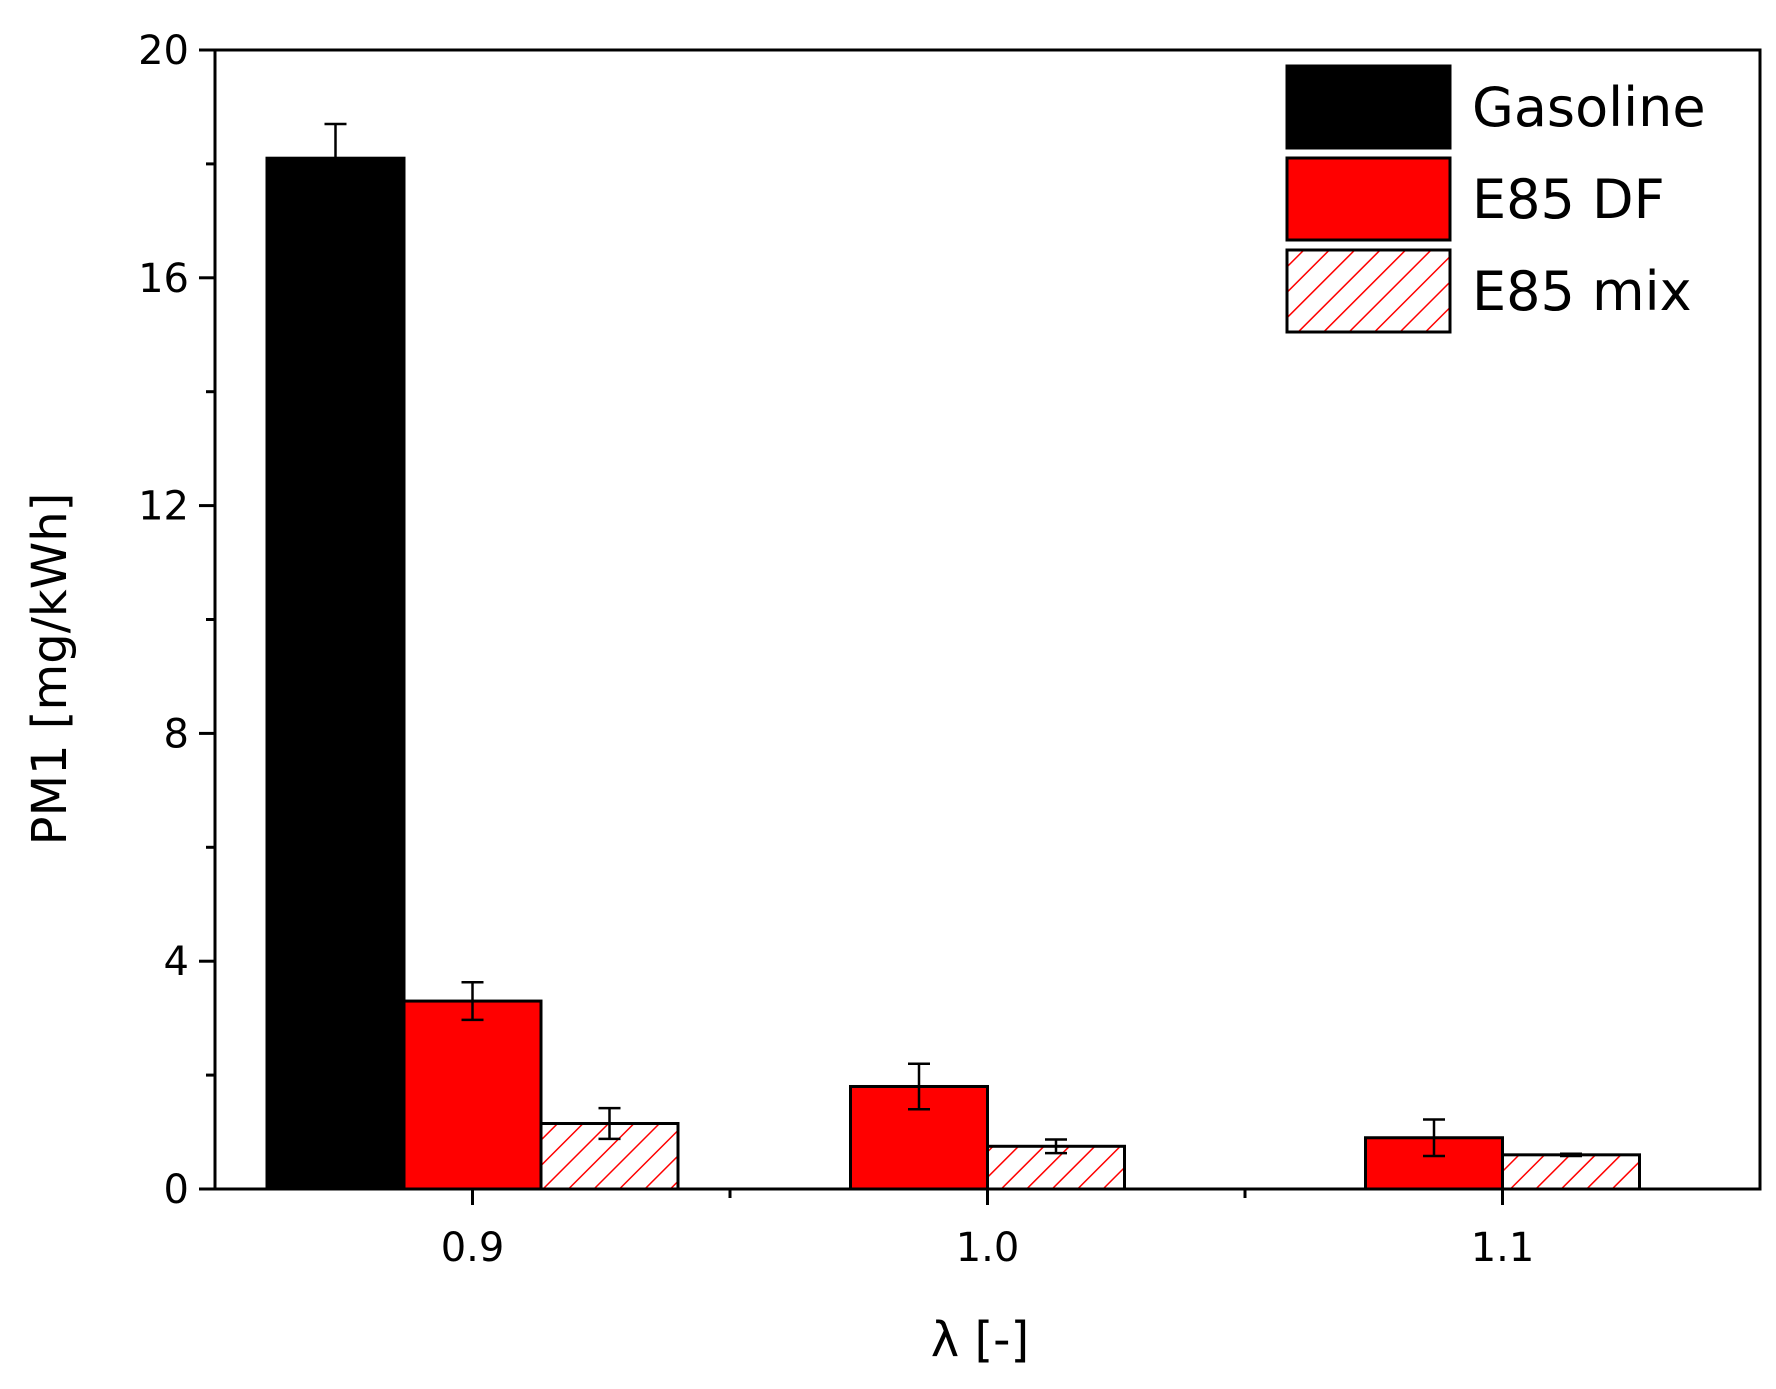 The width and height of the screenshot is (1776, 1389). What do you see at coordinates (176, 1190) in the screenshot?
I see `y-tick-label: 0` at bounding box center [176, 1190].